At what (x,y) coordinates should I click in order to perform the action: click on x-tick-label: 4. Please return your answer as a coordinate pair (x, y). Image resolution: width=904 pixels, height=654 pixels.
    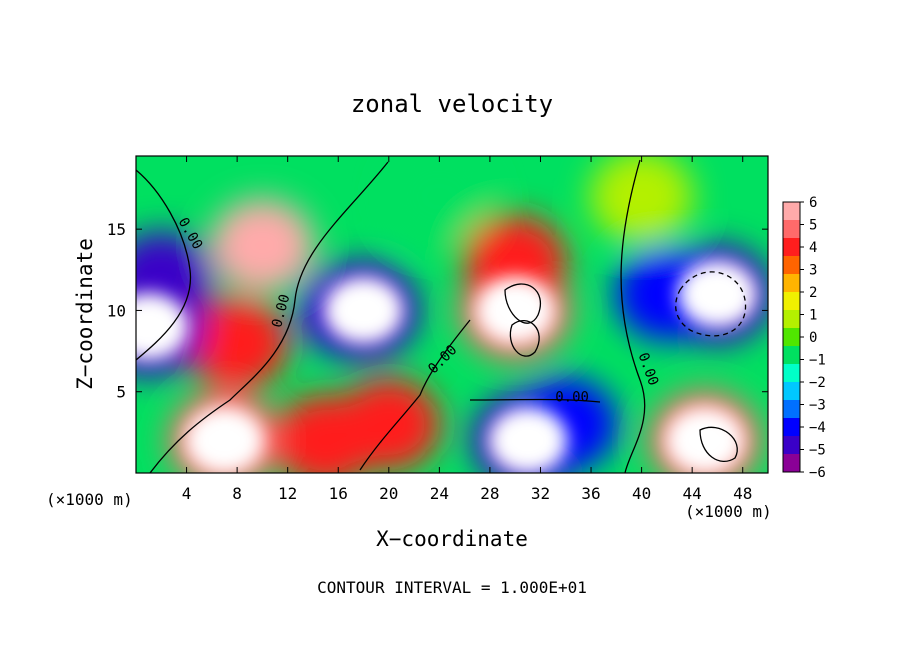
    Looking at the image, I should click on (187, 493).